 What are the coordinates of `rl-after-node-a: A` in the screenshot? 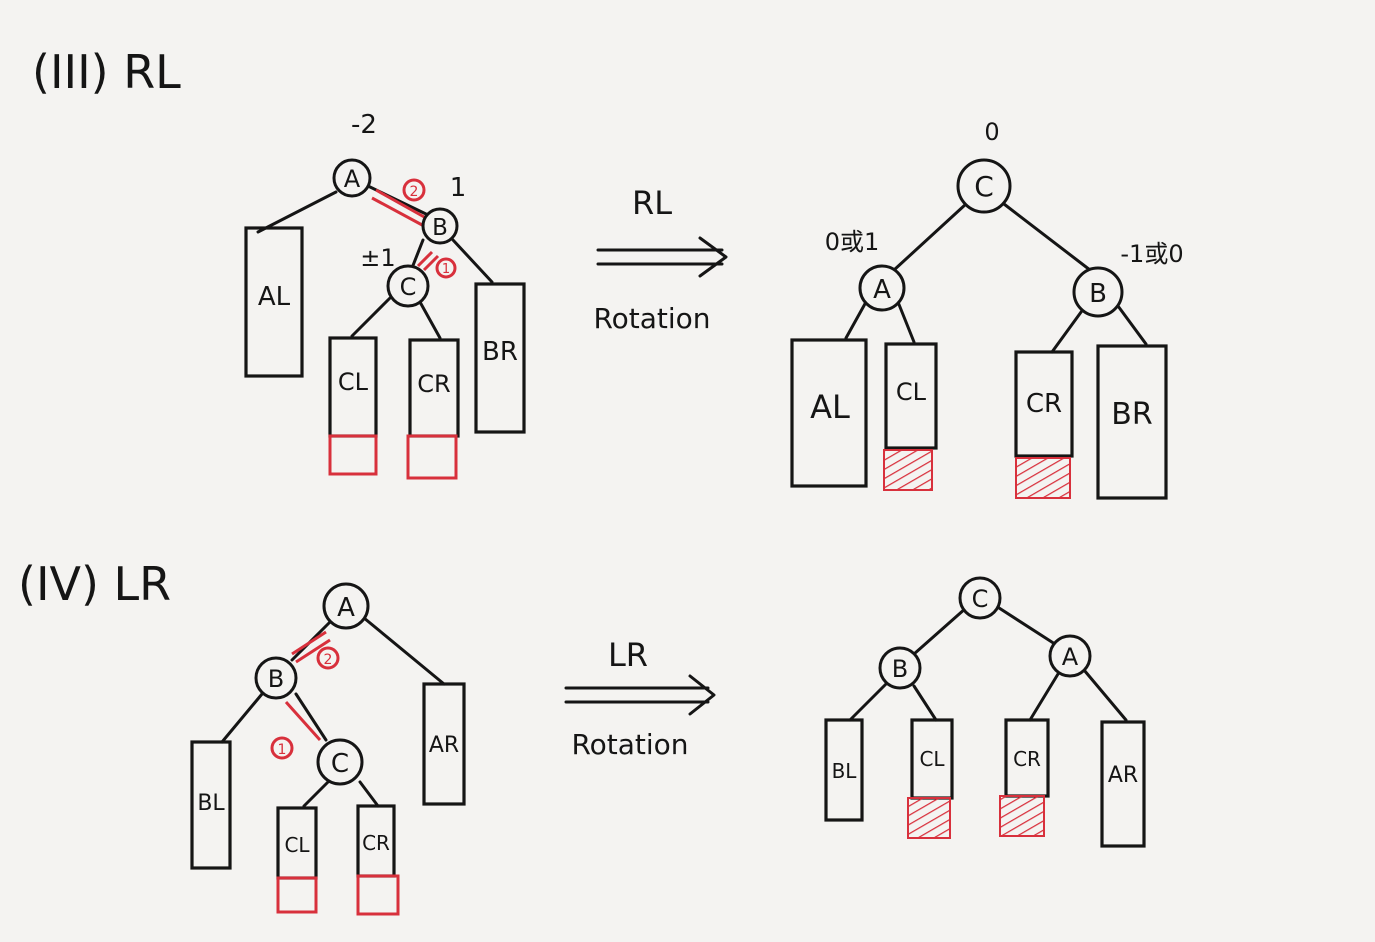 It's located at (882, 288).